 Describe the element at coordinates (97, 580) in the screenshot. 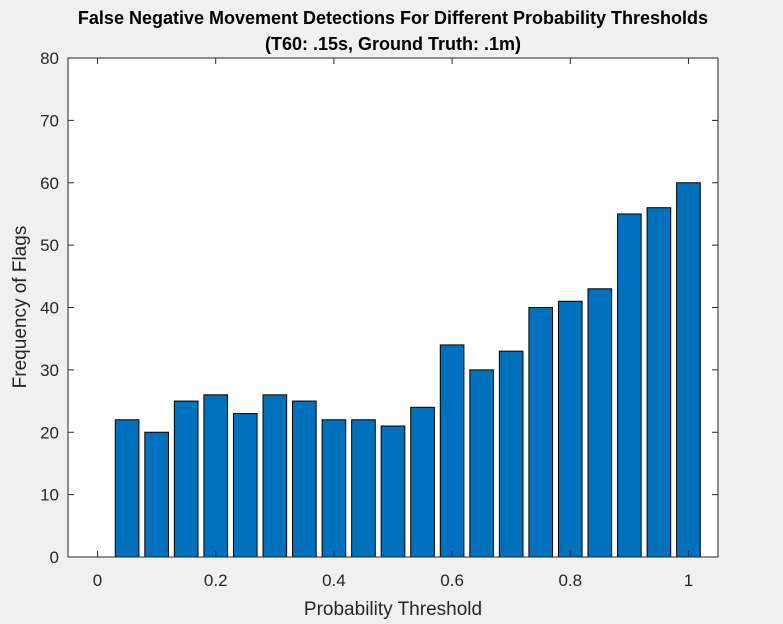

I see `x-tick-label: 0` at that location.